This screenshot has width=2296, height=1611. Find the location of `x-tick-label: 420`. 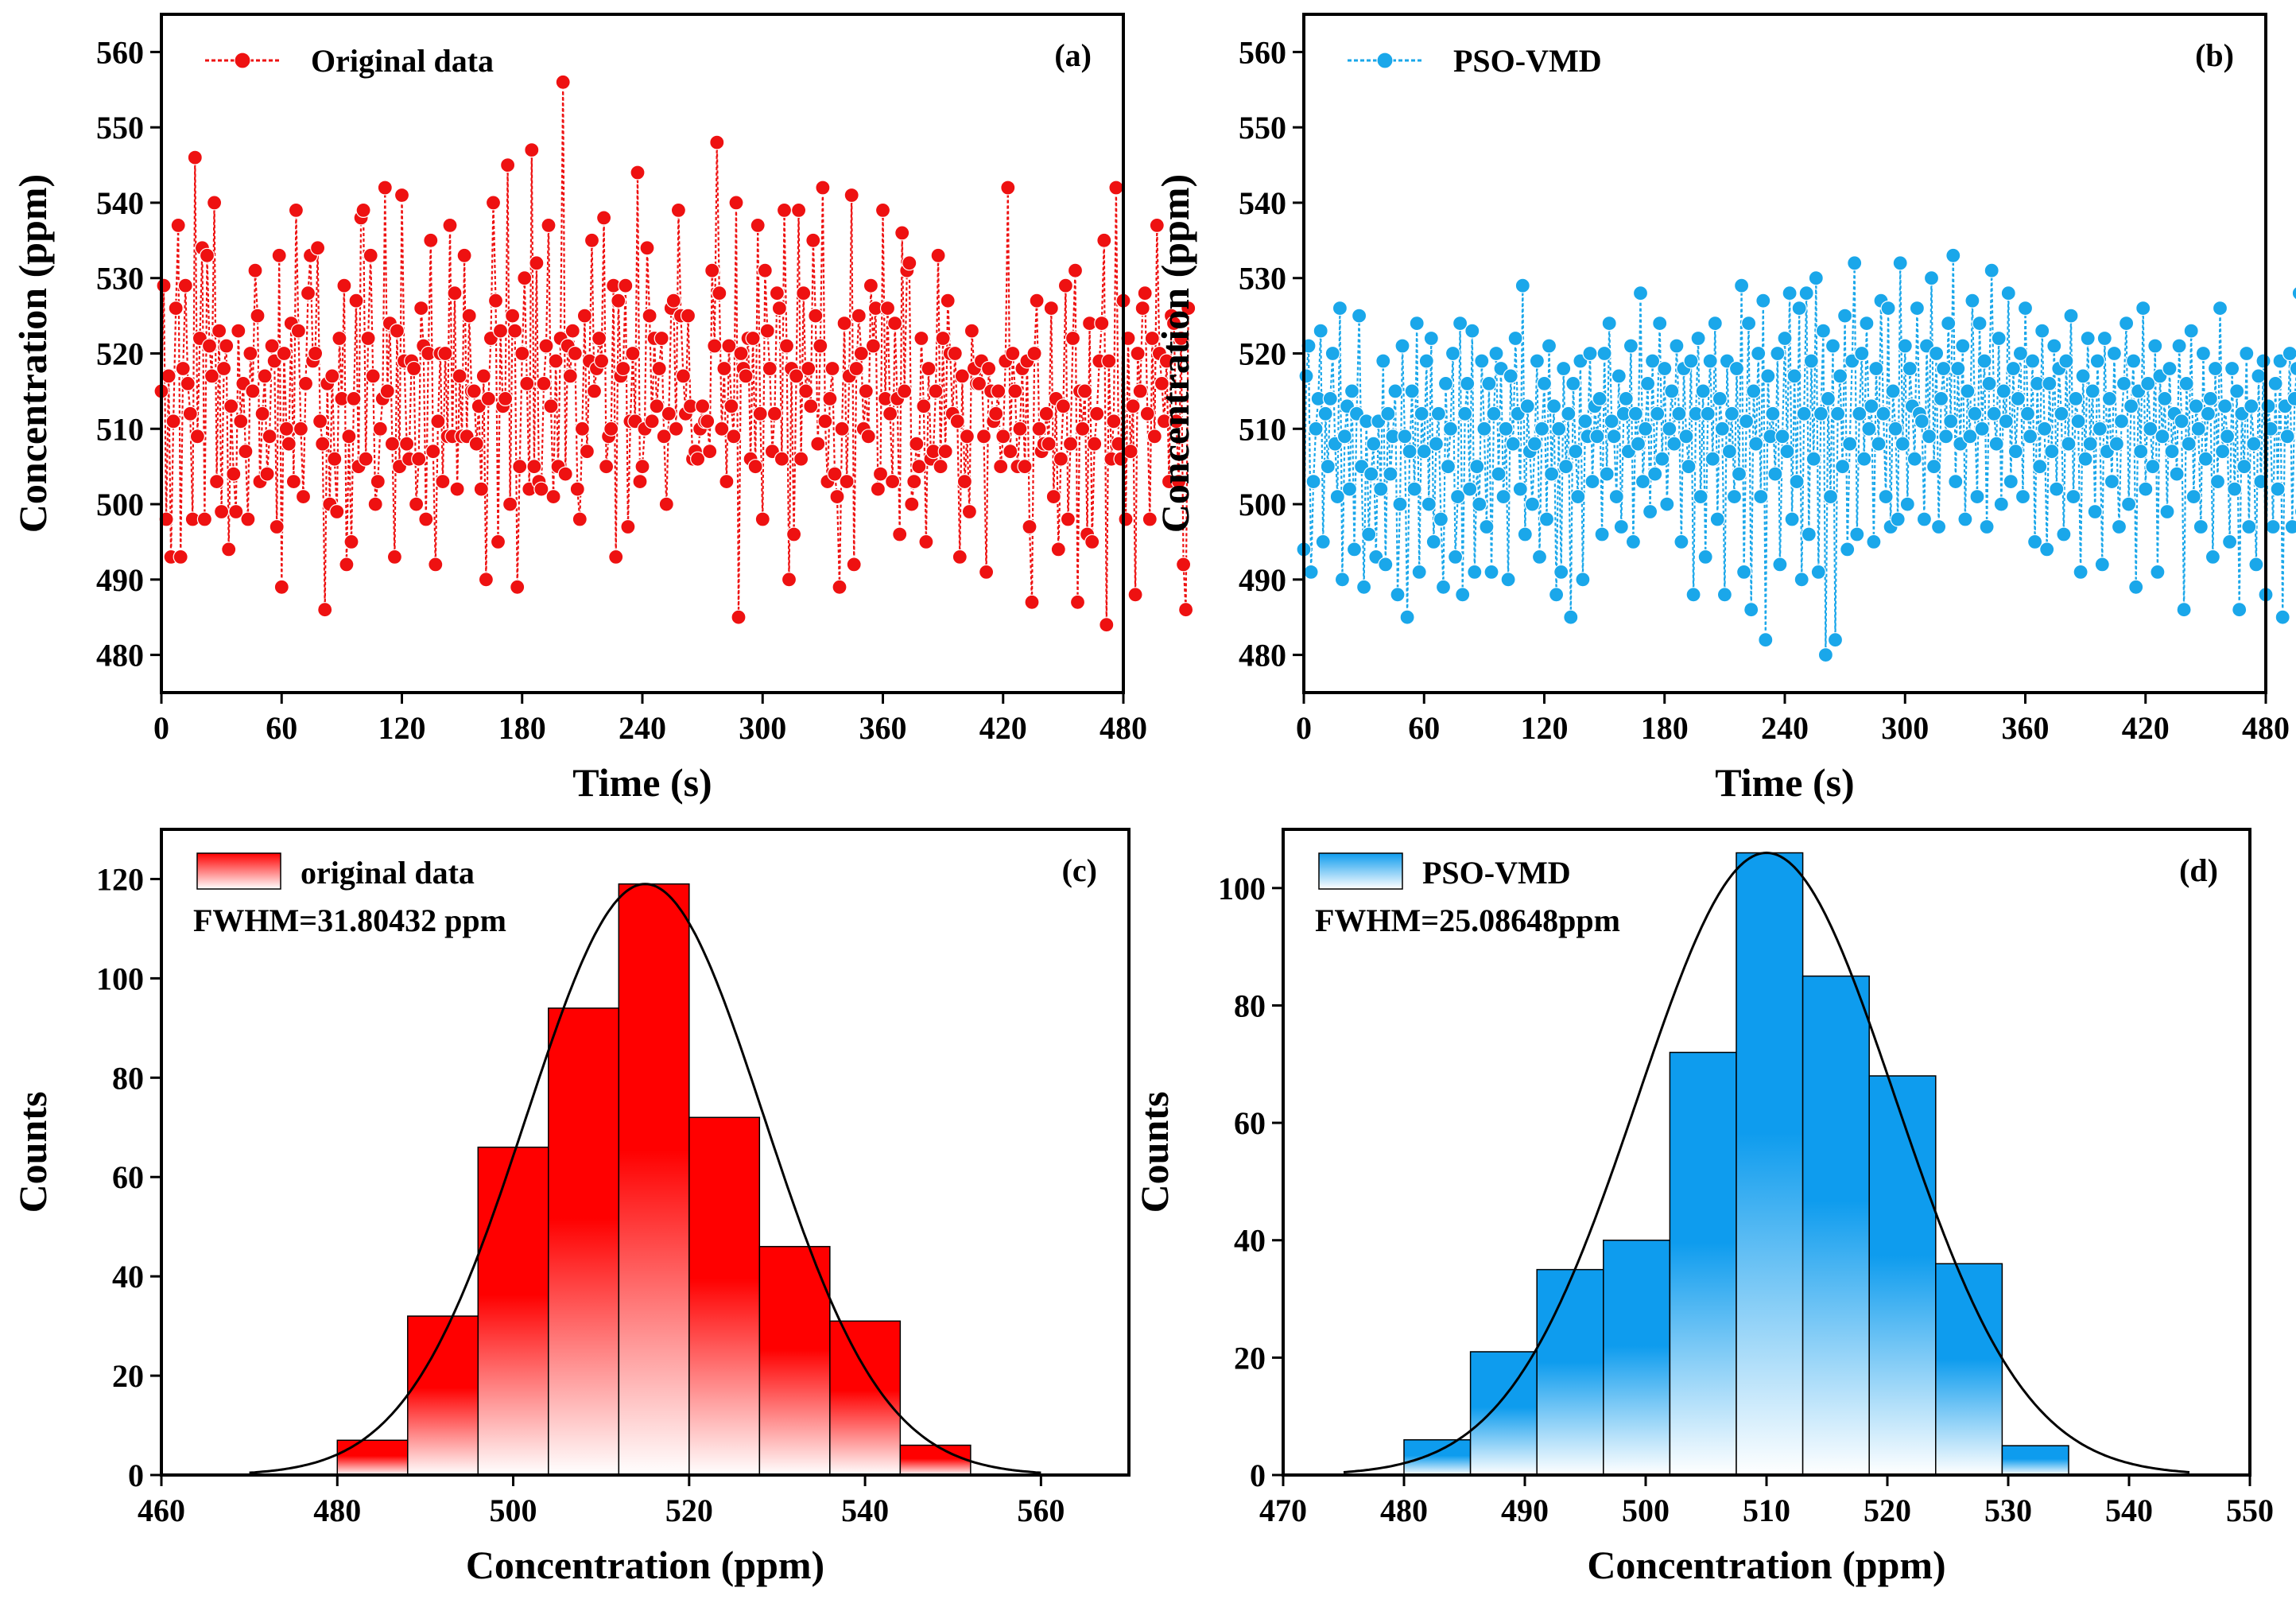

x-tick-label: 420 is located at coordinates (2146, 728).